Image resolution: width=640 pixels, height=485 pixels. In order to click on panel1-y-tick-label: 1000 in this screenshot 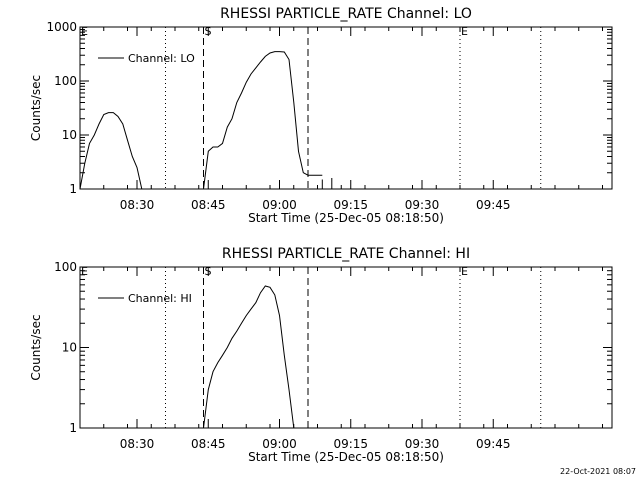, I will do `click(61, 27)`.